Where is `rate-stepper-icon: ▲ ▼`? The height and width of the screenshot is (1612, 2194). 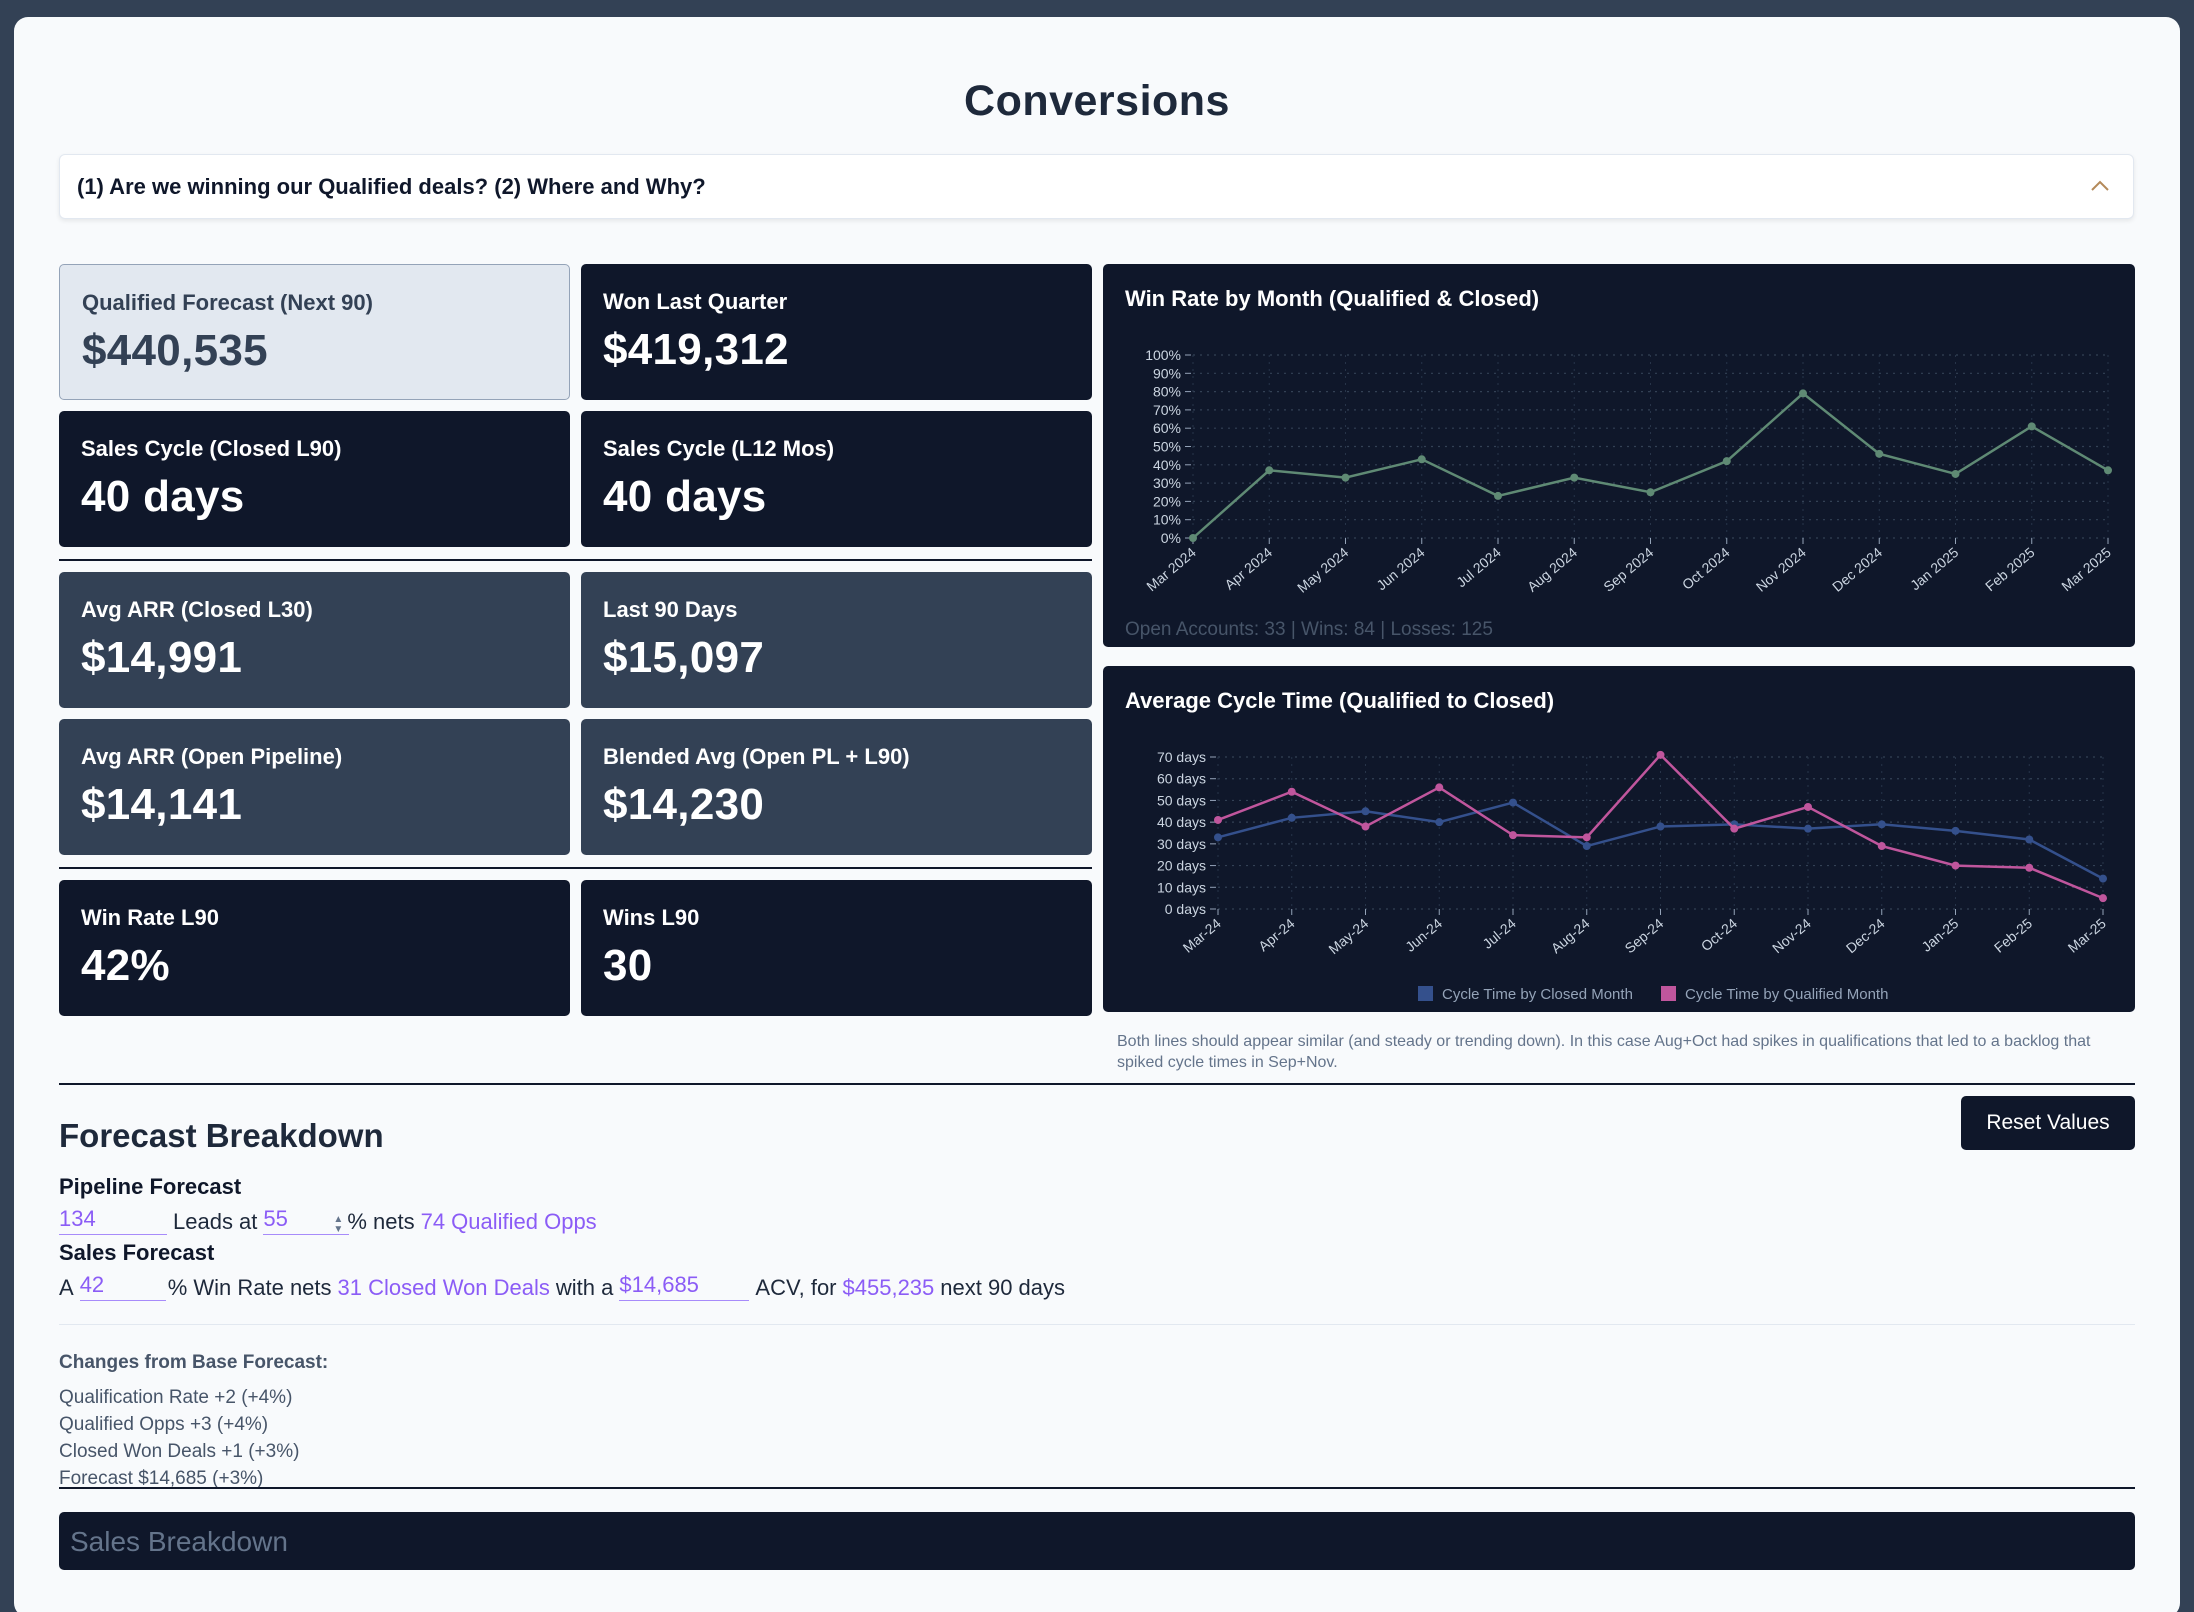
rate-stepper-icon: ▲ ▼ is located at coordinates (338, 1224).